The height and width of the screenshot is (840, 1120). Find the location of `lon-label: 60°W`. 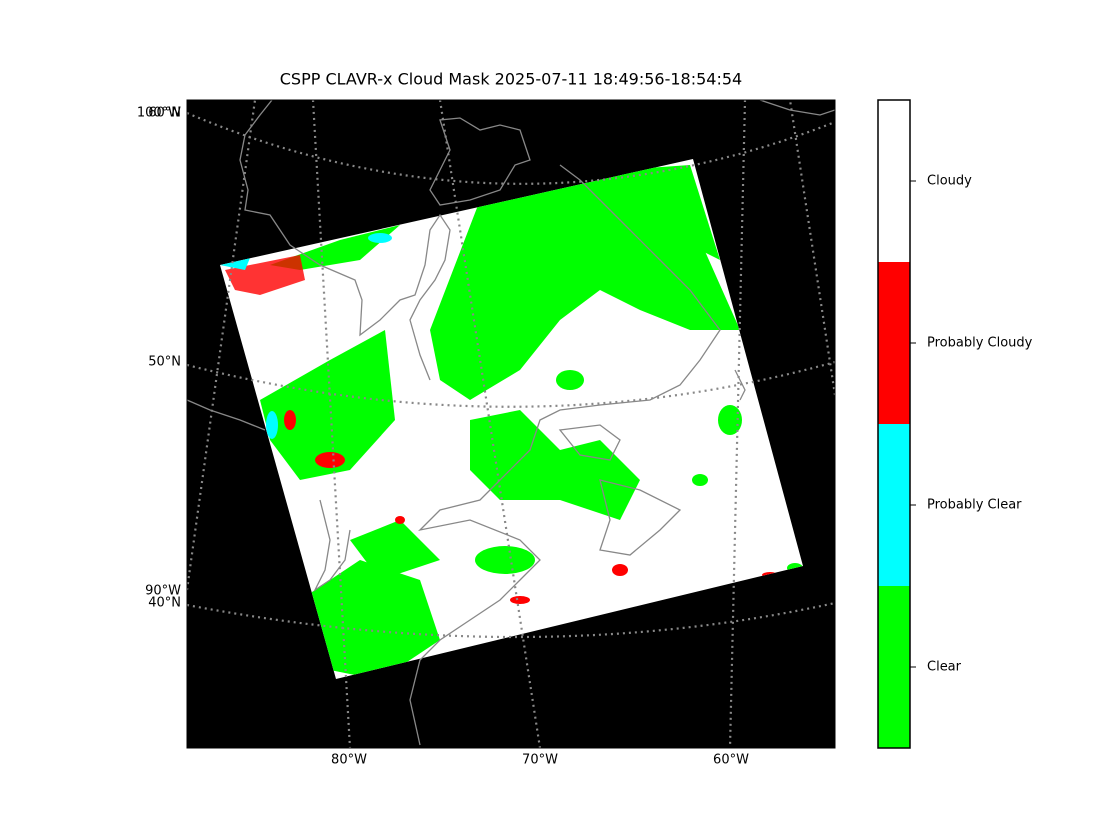

lon-label: 60°W is located at coordinates (731, 760).